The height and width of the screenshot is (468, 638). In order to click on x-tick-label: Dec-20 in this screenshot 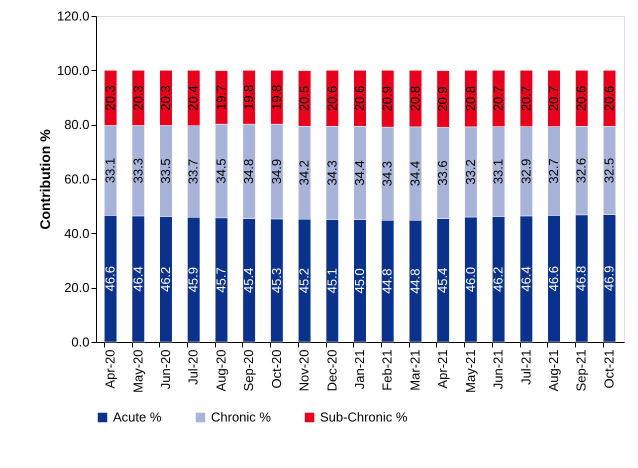, I will do `click(332, 371)`.